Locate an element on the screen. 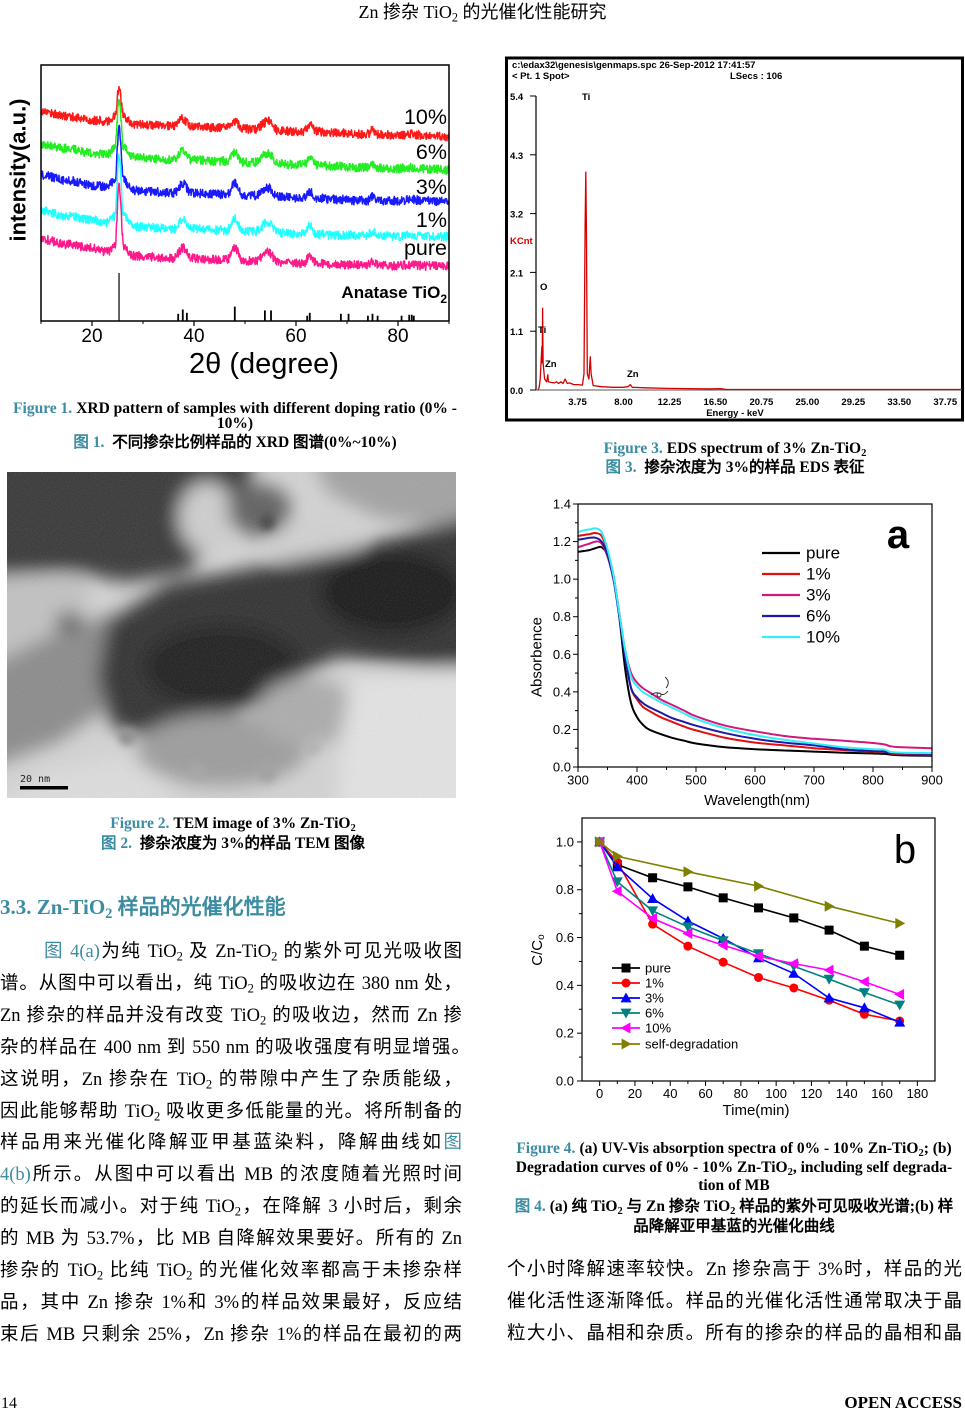 This screenshot has height=1414, width=965. x-tick-label: 700 is located at coordinates (814, 780).